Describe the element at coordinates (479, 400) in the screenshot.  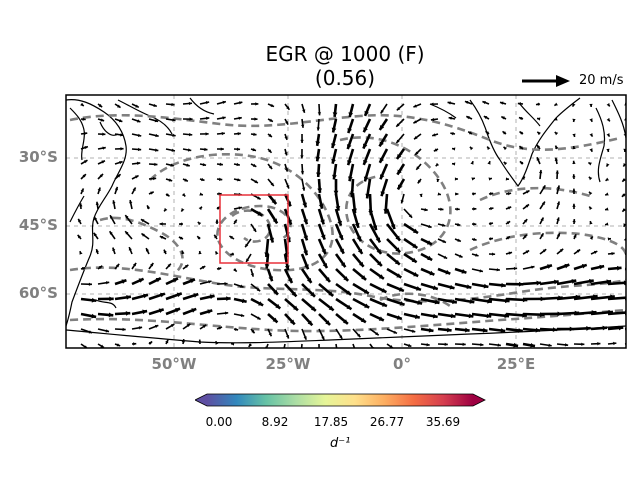
I see `colorbar-max-extend` at that location.